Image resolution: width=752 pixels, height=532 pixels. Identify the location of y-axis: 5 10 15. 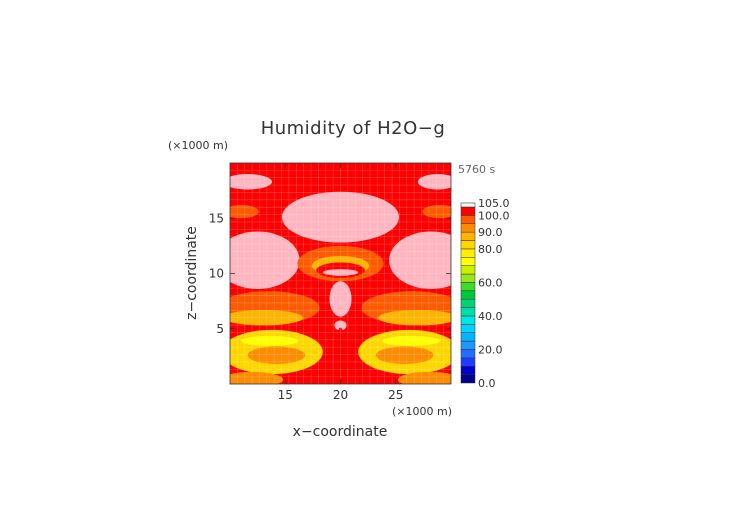
(330, 273).